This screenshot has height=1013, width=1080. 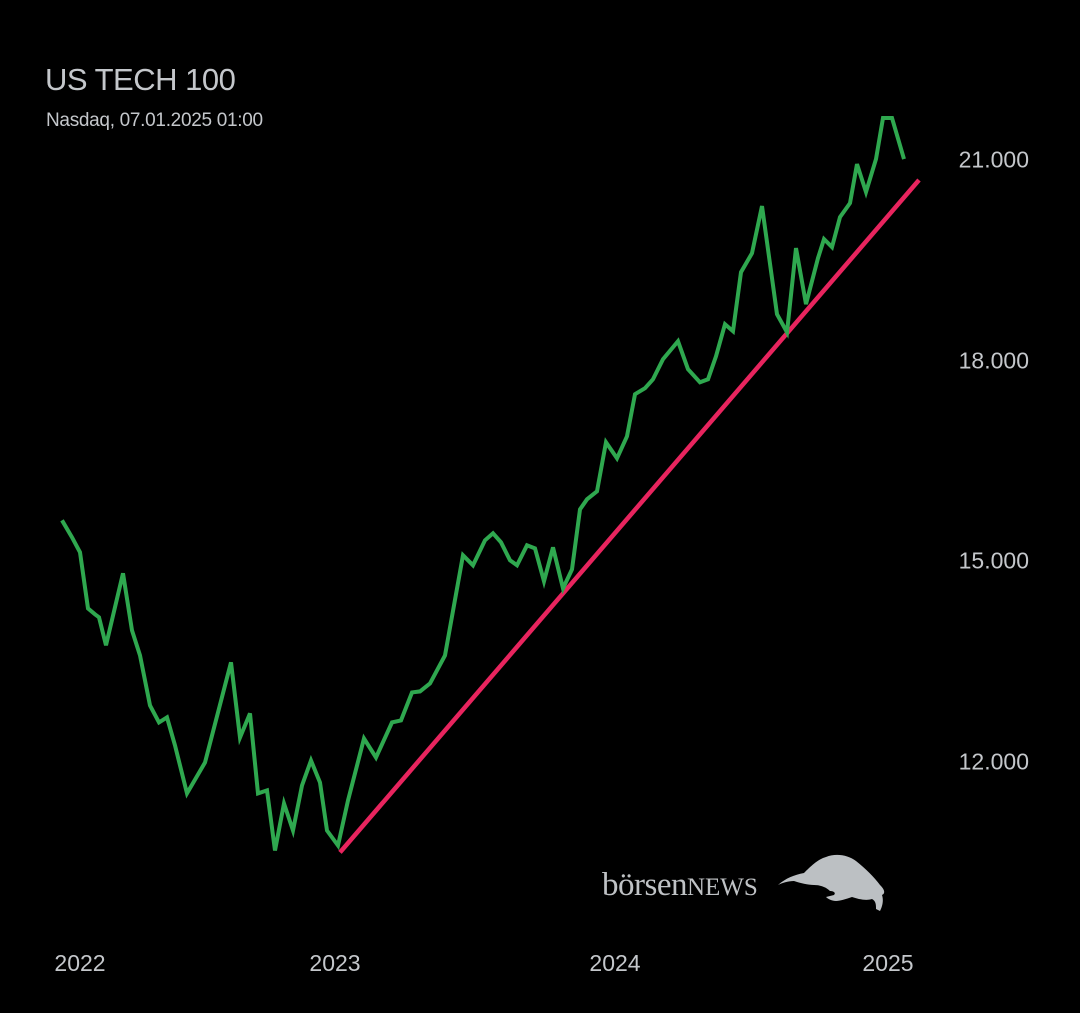 I want to click on x-tick-label: 2024, so click(x=615, y=963).